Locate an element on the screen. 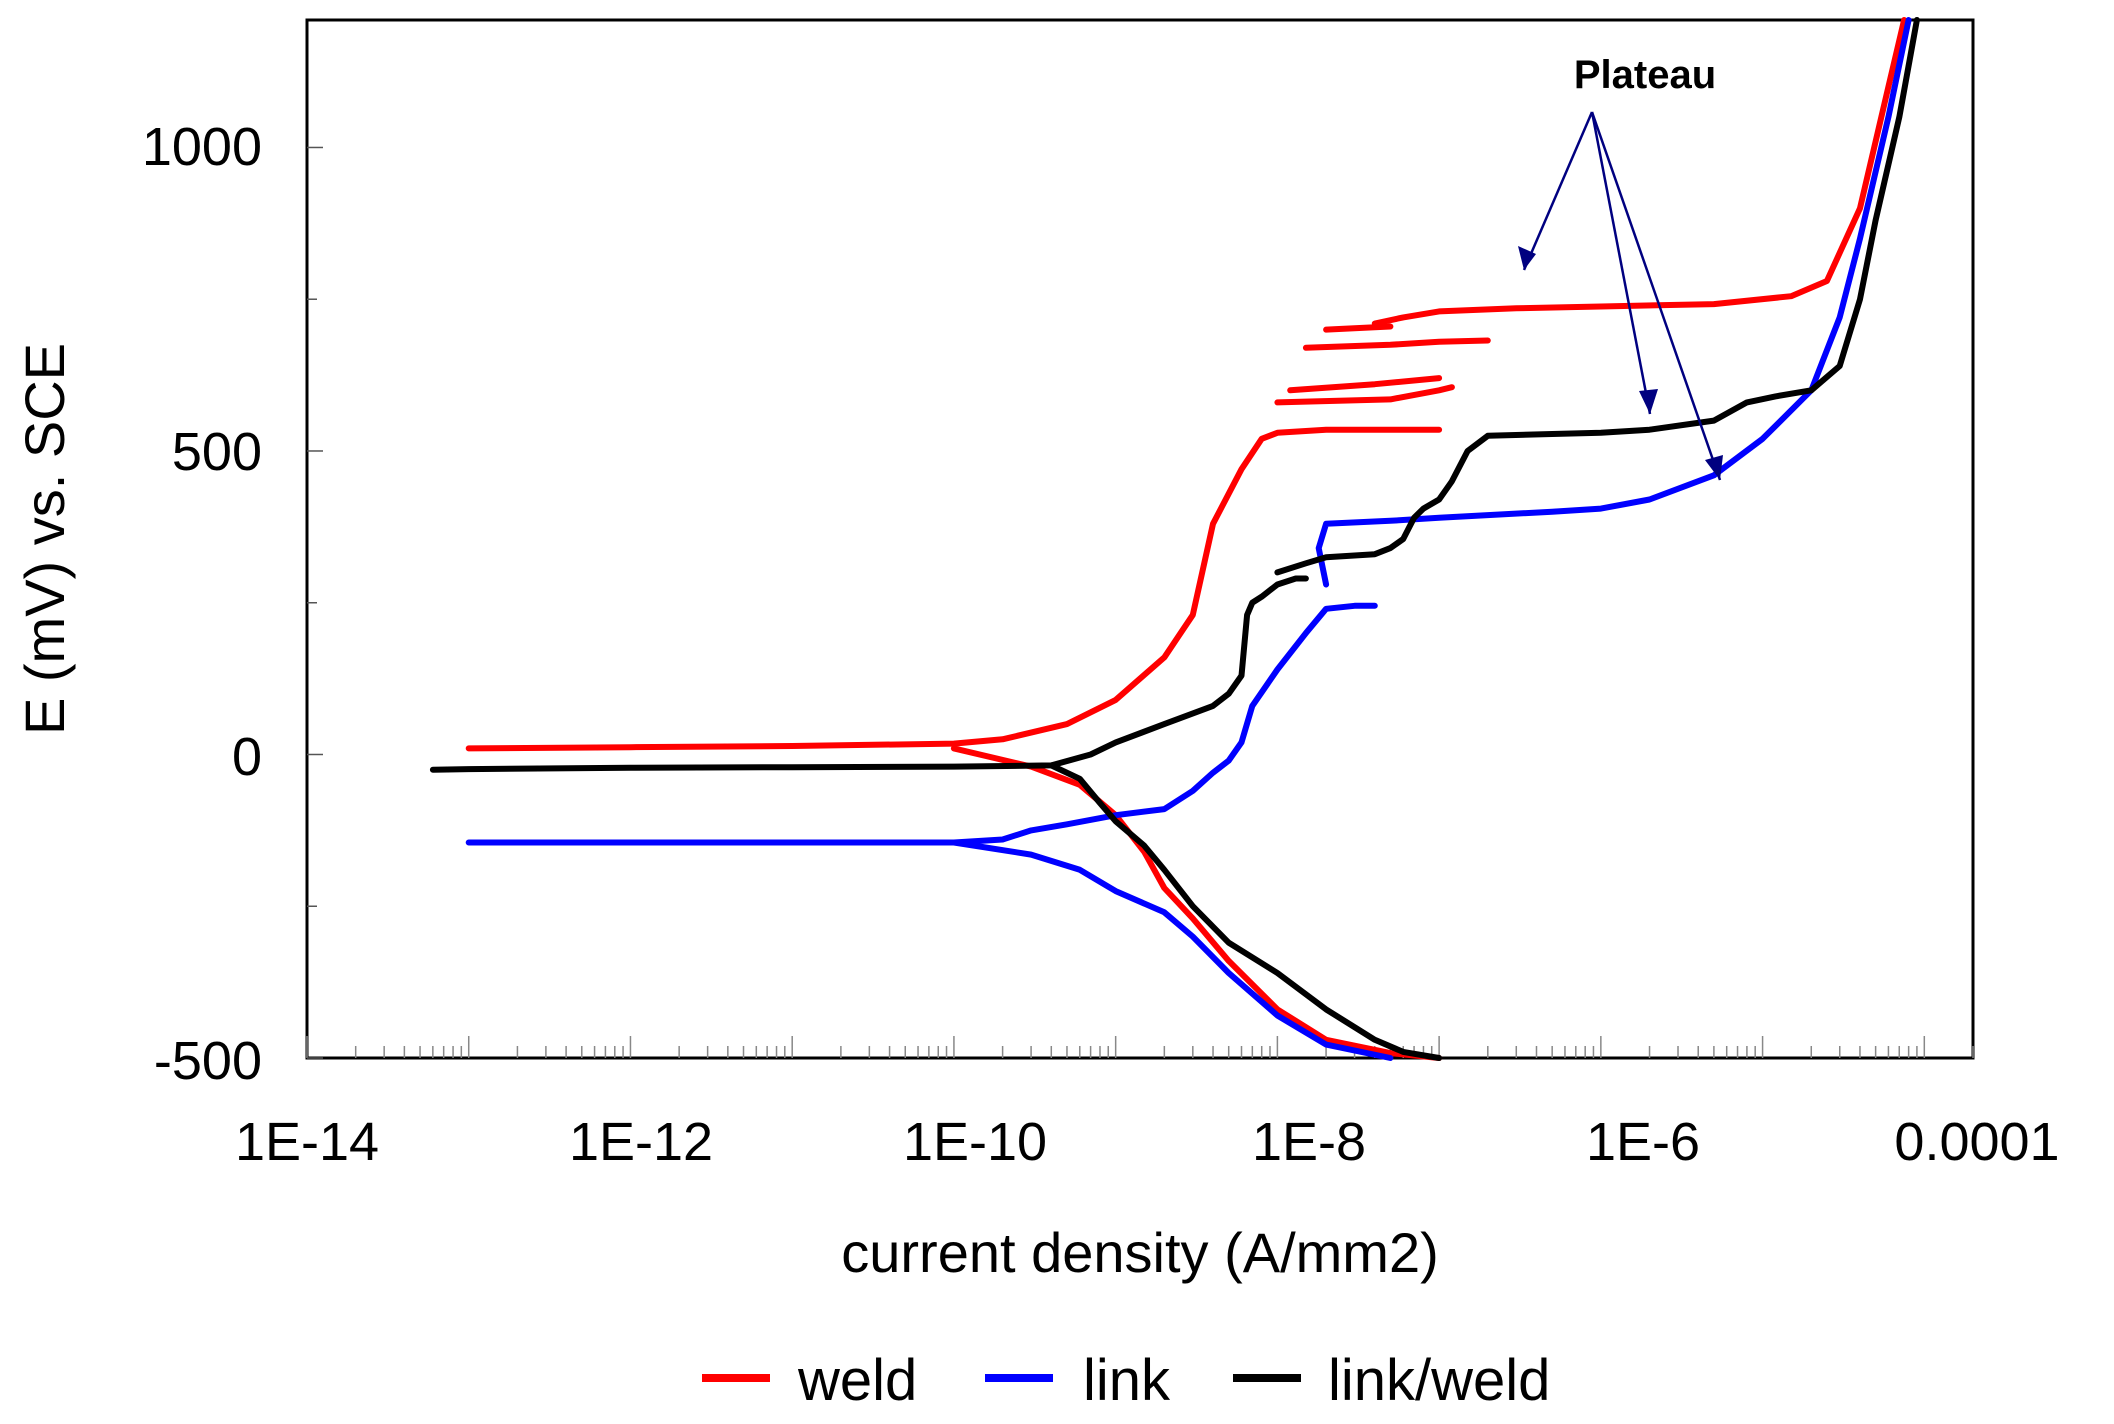 The width and height of the screenshot is (2114, 1424). x-tick-label: 1E-12 is located at coordinates (641, 1142).